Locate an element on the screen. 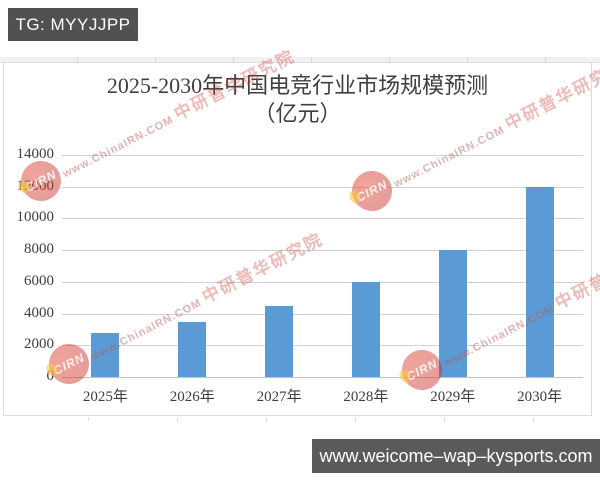 The width and height of the screenshot is (600, 480). bar-2030年 is located at coordinates (539, 281).